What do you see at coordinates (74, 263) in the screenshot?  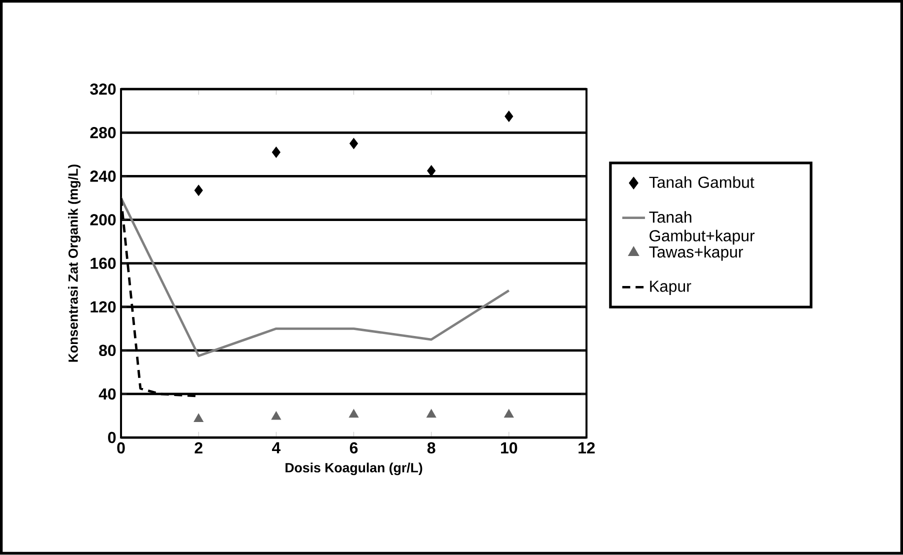 I see `y-axis-title: Konsentrasi Zat Organik (mg/L)` at bounding box center [74, 263].